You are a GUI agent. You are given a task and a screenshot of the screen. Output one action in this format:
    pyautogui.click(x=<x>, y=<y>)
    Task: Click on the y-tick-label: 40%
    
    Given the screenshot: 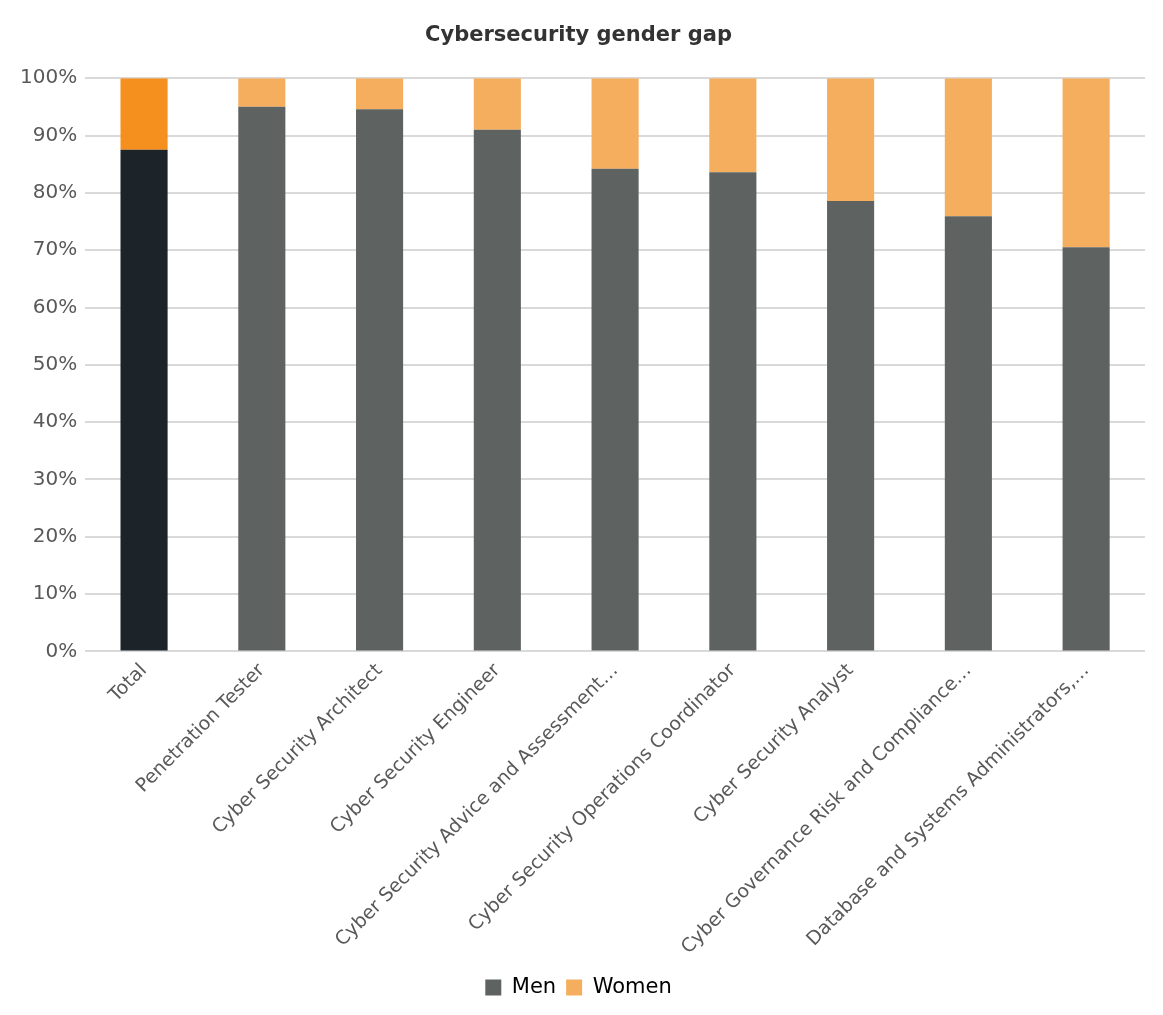 What is the action you would take?
    pyautogui.click(x=55, y=420)
    